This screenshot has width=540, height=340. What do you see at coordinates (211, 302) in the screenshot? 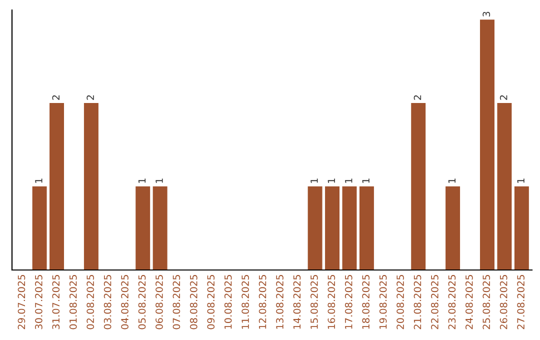
I see `x-tick-label: 09.08.2025` at bounding box center [211, 302].